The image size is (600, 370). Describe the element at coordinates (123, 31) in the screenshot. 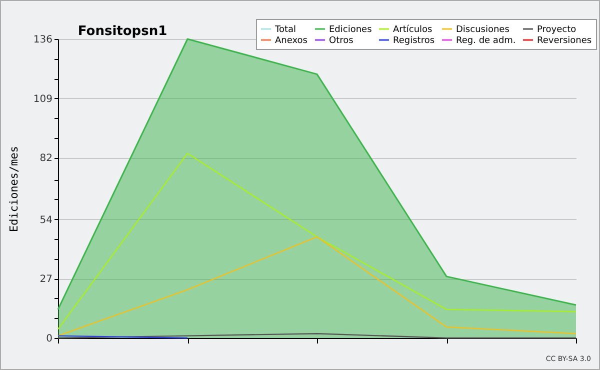

I see `chart-title: Fonsitopsn1` at that location.